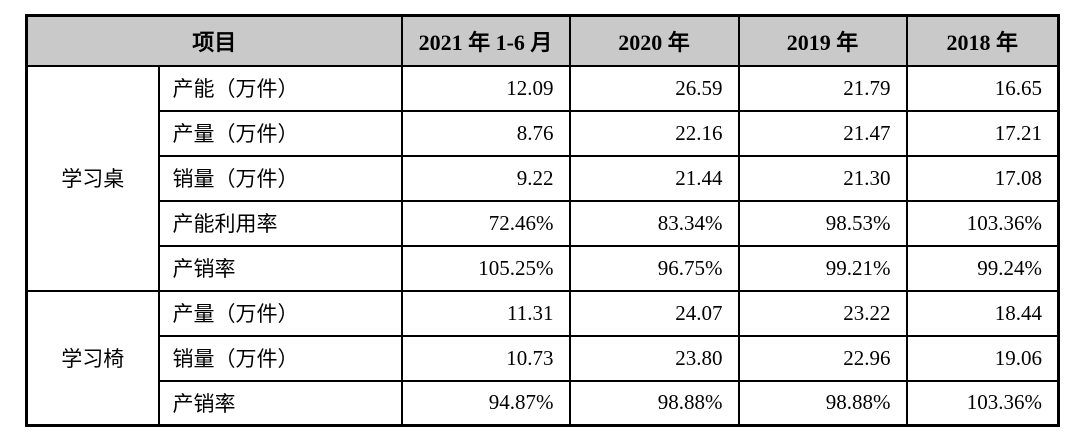 This screenshot has width=1080, height=433. Describe the element at coordinates (982, 313) in the screenshot. I see `value-cell: 18.44` at that location.